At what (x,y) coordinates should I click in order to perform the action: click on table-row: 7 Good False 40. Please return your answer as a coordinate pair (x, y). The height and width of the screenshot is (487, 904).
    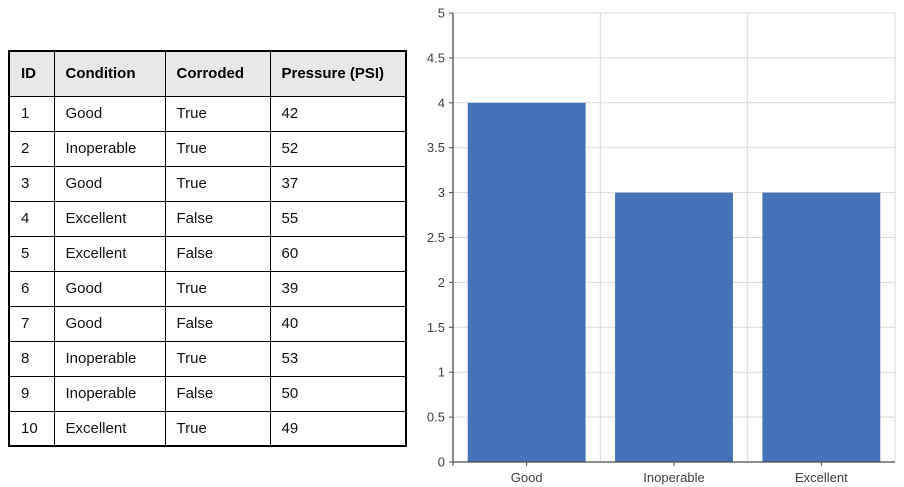
    Looking at the image, I should click on (207, 323).